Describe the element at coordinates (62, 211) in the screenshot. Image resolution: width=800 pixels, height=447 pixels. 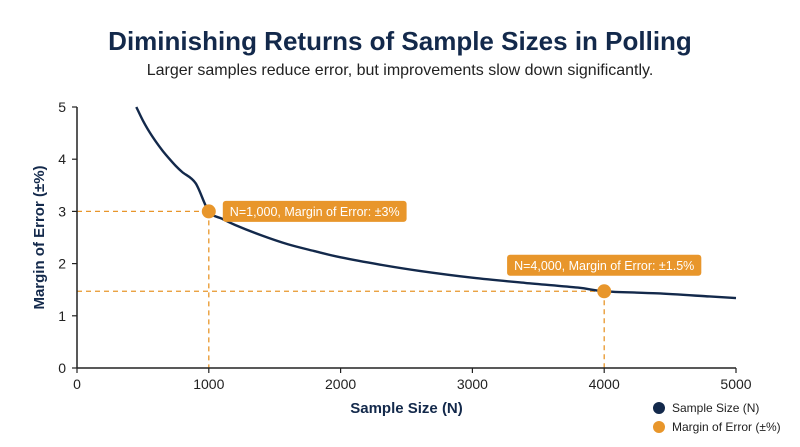
I see `y-tick-label: 3` at that location.